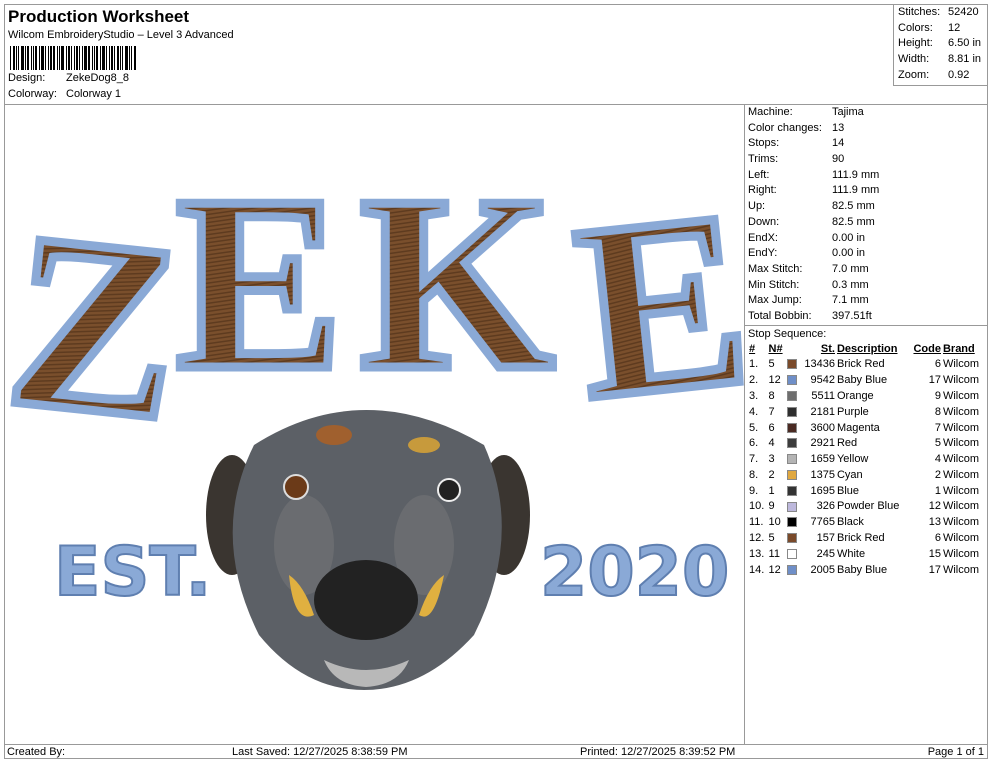 The width and height of the screenshot is (990, 762). Describe the element at coordinates (754, 364) in the screenshot. I see `stop-number: 1.` at that location.